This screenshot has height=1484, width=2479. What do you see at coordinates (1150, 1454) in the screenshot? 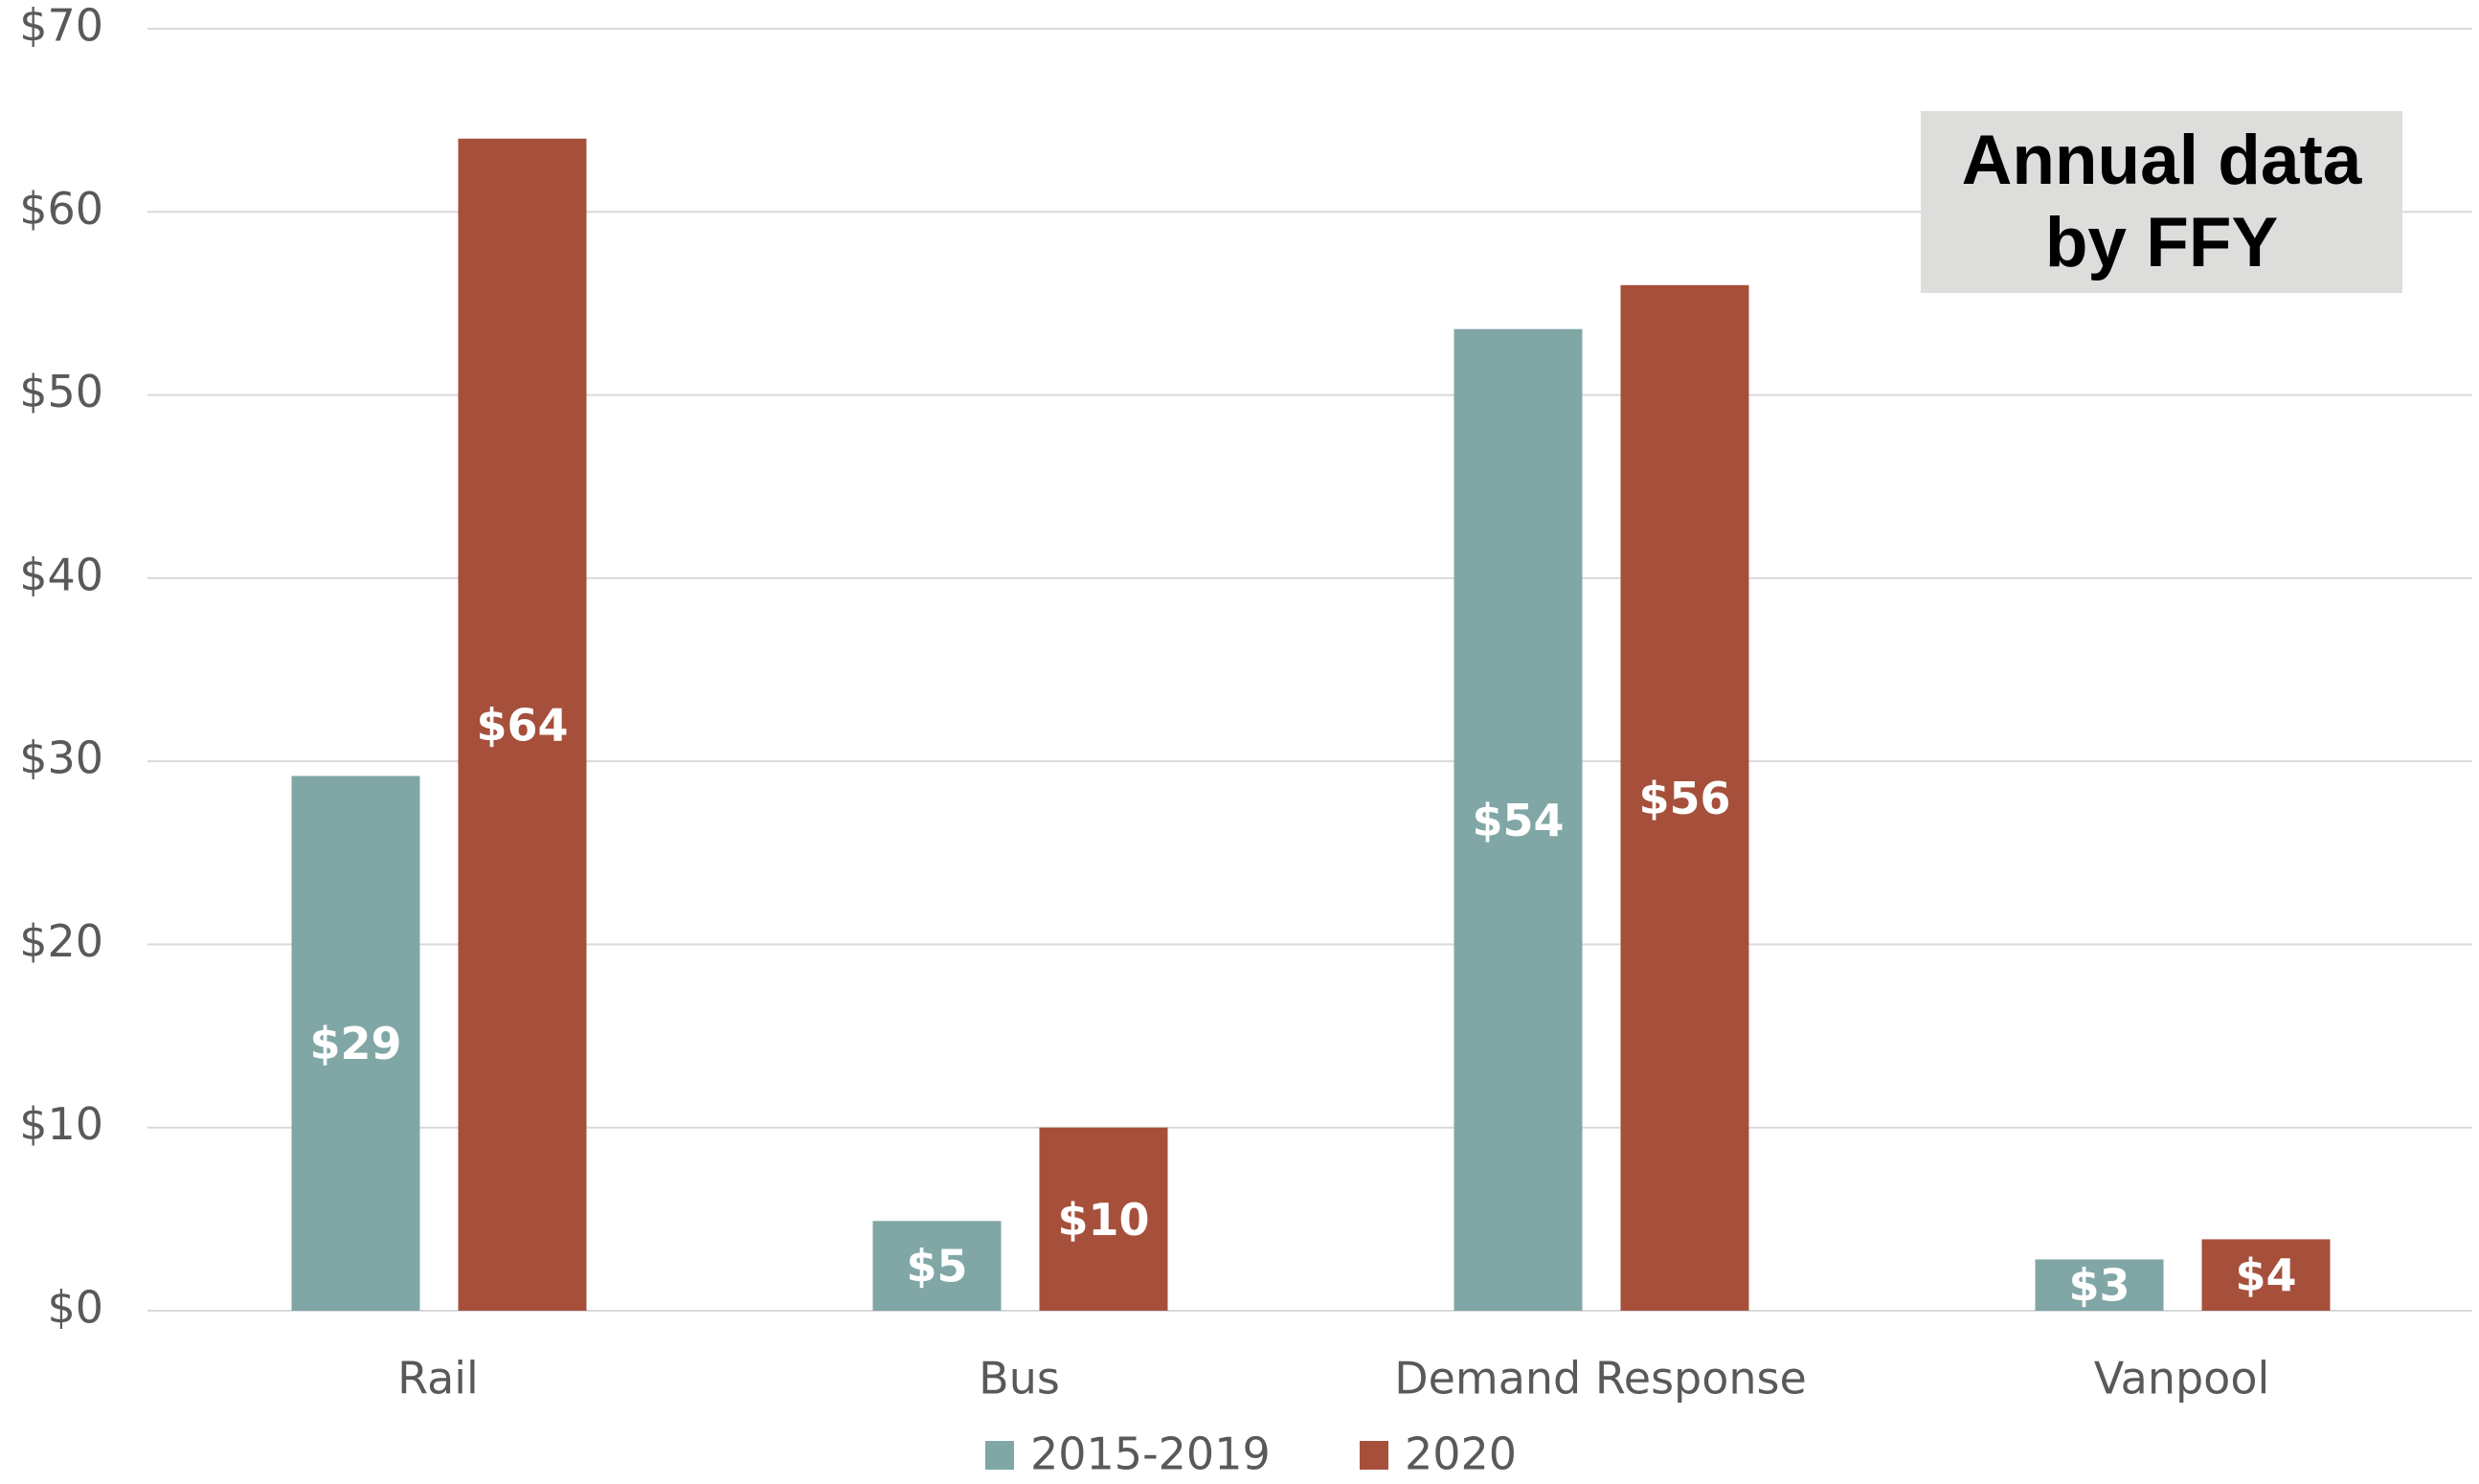
I see `legend-label: 2015-2019` at bounding box center [1150, 1454].